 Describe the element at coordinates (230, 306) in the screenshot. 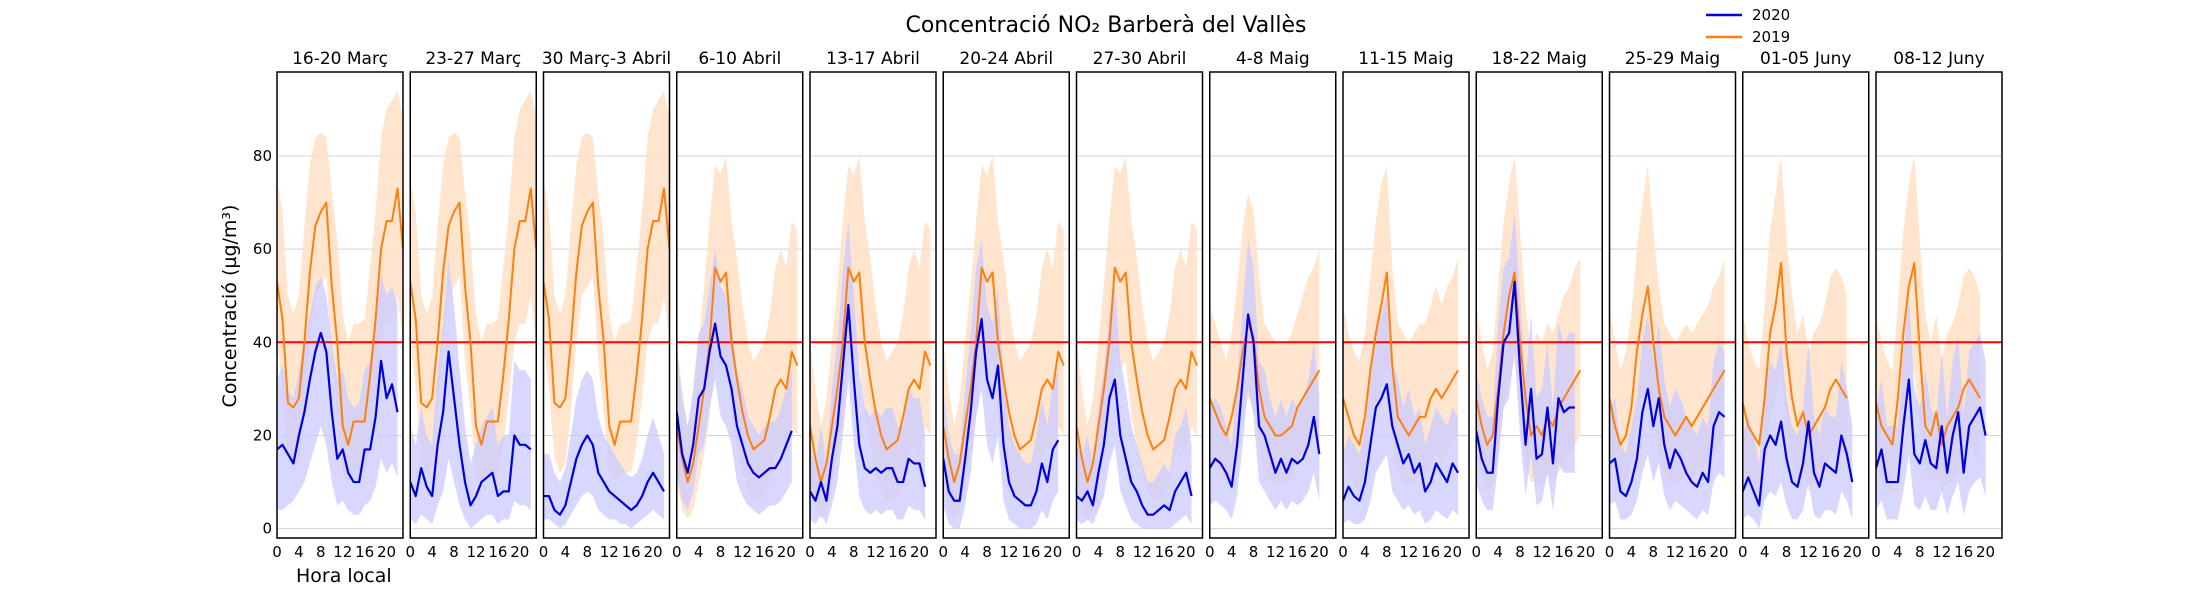

I see `y-axis-label: Concentració (µg/m³)` at that location.